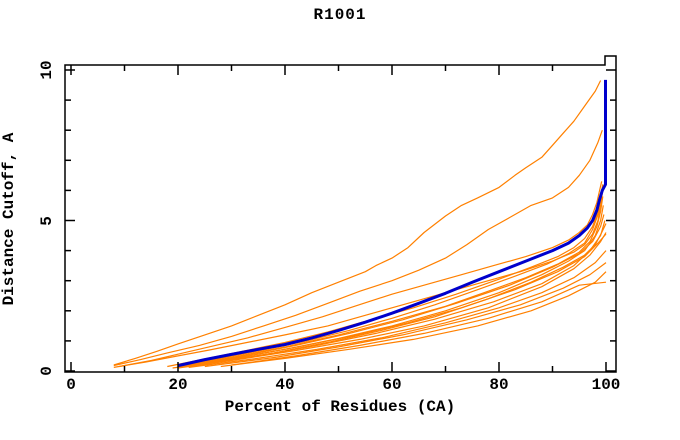  What do you see at coordinates (340, 407) in the screenshot?
I see `x-axis-title: Percent of Residues (CA)` at bounding box center [340, 407].